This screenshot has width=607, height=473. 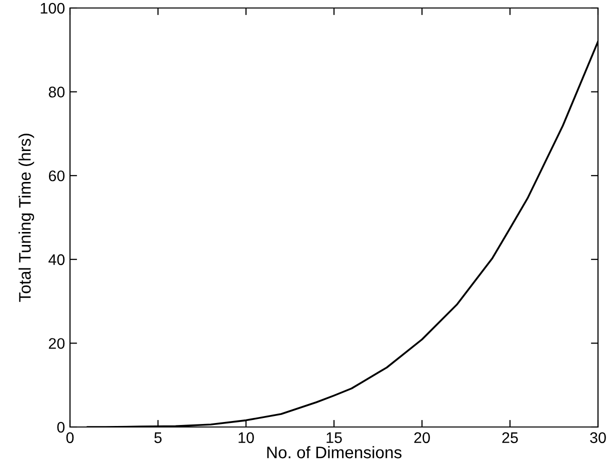 What do you see at coordinates (246, 438) in the screenshot?
I see `x-tick-label: 10` at bounding box center [246, 438].